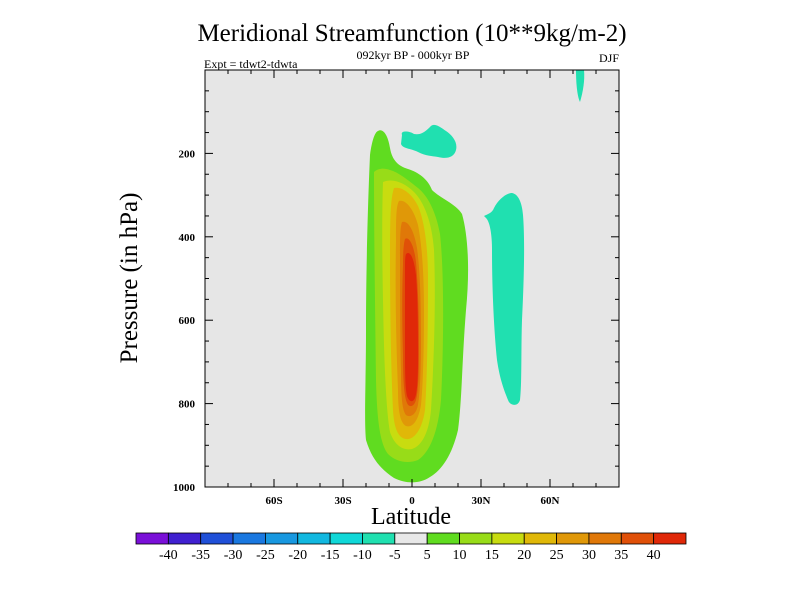  Describe the element at coordinates (187, 405) in the screenshot. I see `y-tick-label: 800` at that location.